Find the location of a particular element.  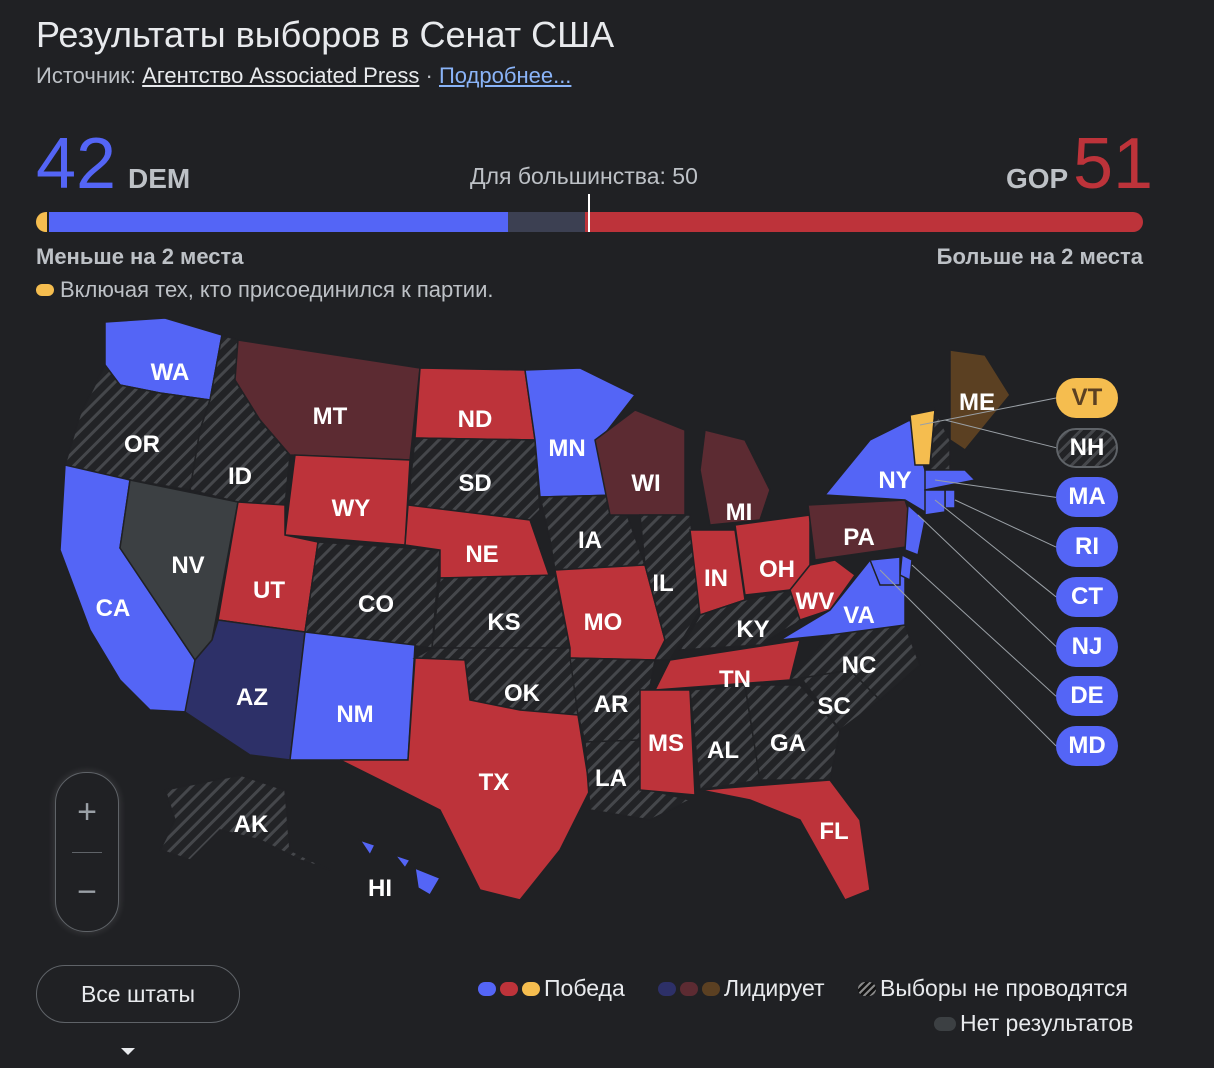

state-wi is located at coordinates (640, 462).